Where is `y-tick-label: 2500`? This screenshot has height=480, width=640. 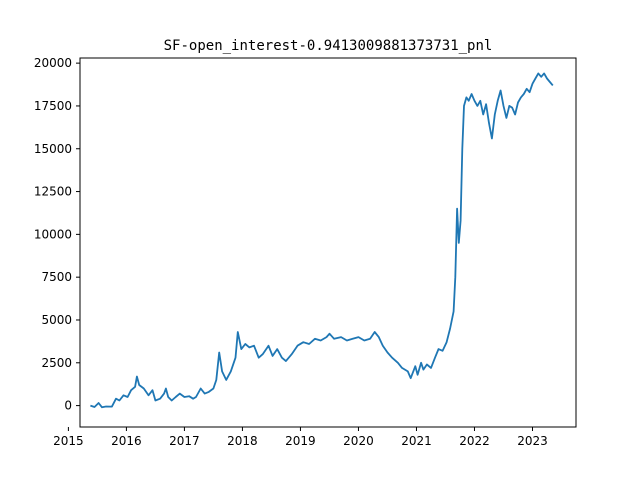 y-tick-label: 2500 is located at coordinates (56, 363).